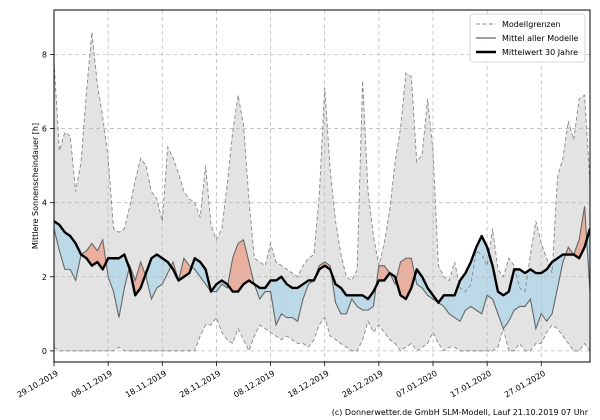 This screenshot has width=600, height=420. Describe the element at coordinates (44, 351) in the screenshot. I see `y-tick-label: 0` at that location.